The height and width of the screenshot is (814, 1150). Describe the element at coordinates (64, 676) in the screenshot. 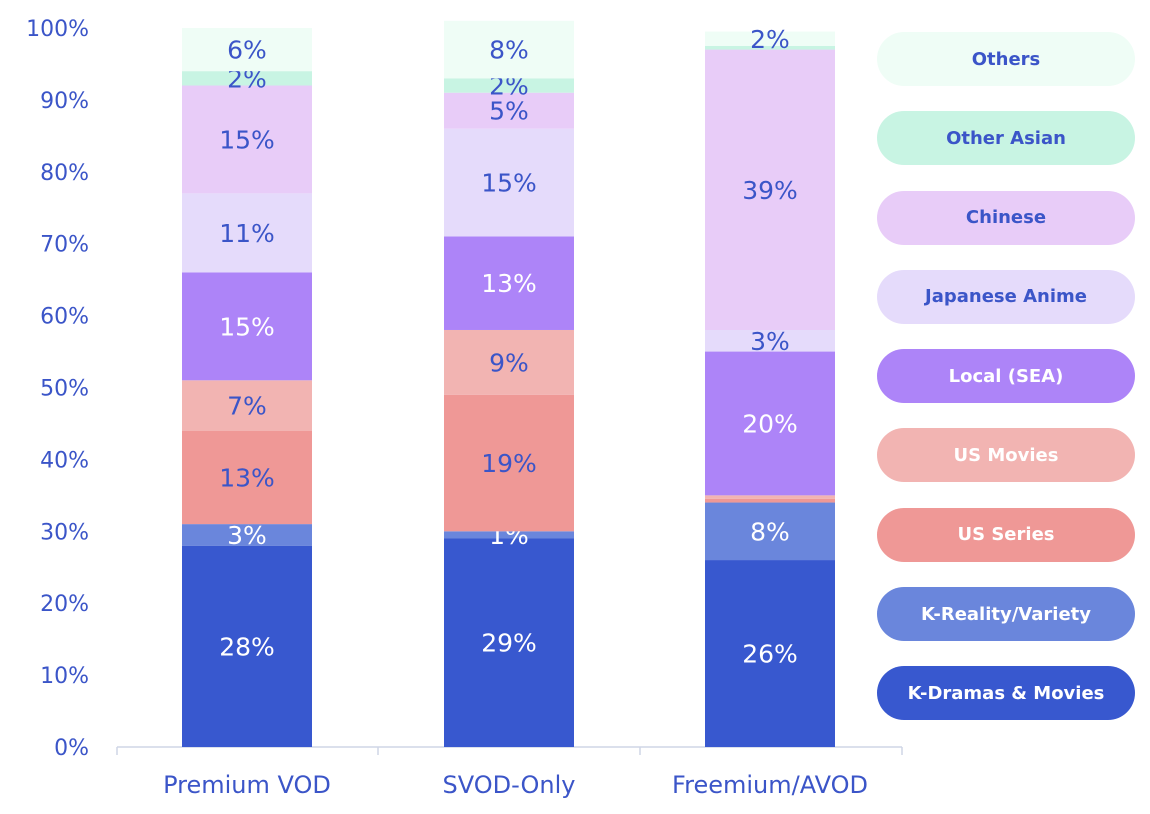

I see `y-tick-label: 10%` at that location.